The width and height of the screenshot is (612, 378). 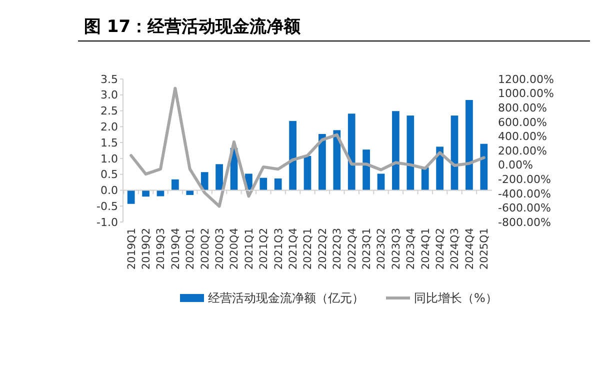 What do you see at coordinates (522, 107) in the screenshot?
I see `y2-tick-label: 800.00%` at bounding box center [522, 107].